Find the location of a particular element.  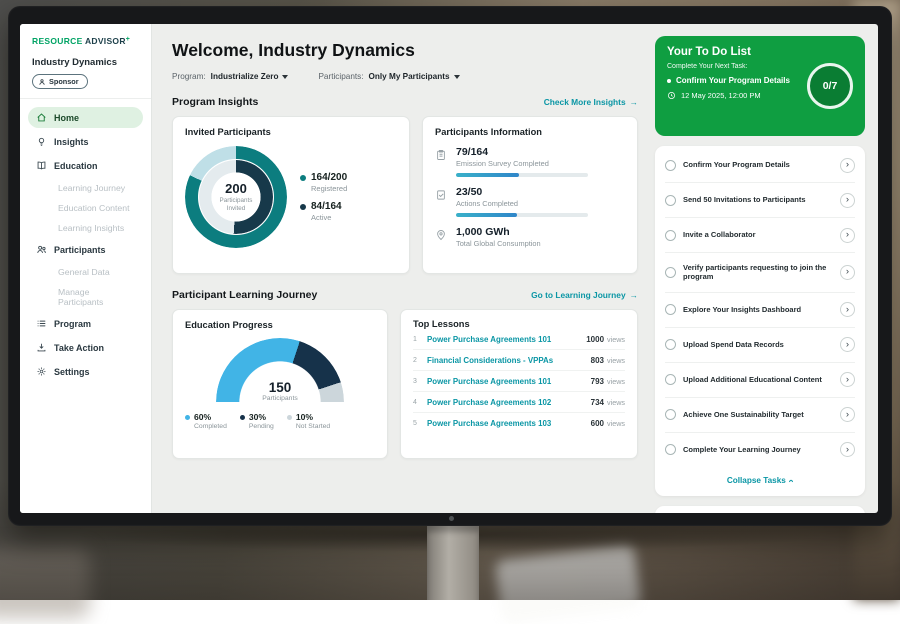

lesson-views-word: views is located at coordinates (616, 339).